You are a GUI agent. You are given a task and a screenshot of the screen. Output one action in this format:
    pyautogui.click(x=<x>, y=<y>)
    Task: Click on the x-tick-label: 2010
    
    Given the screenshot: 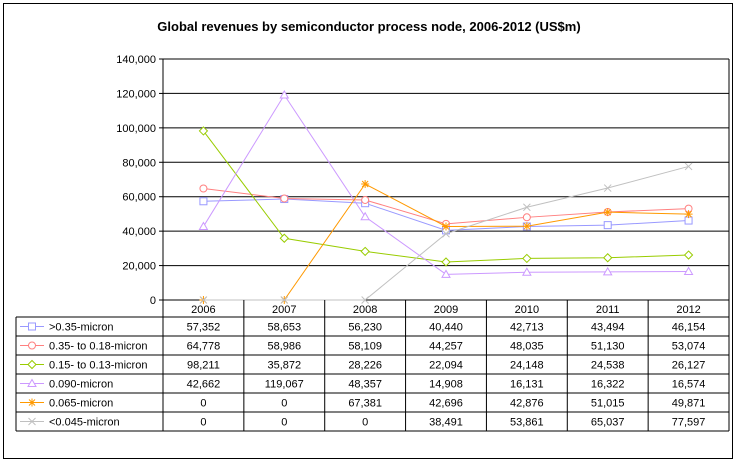 What is the action you would take?
    pyautogui.click(x=527, y=310)
    